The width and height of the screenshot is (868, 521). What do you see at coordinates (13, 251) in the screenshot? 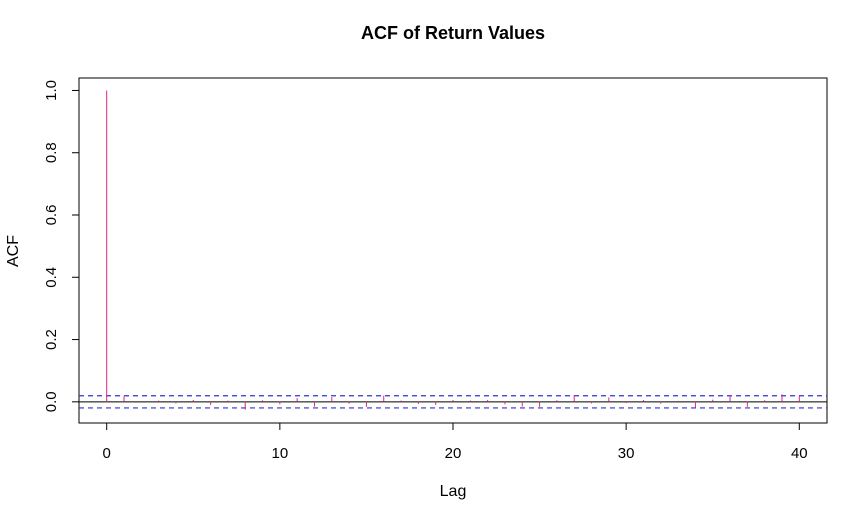
I see `y-axis-label: ACF` at bounding box center [13, 251].